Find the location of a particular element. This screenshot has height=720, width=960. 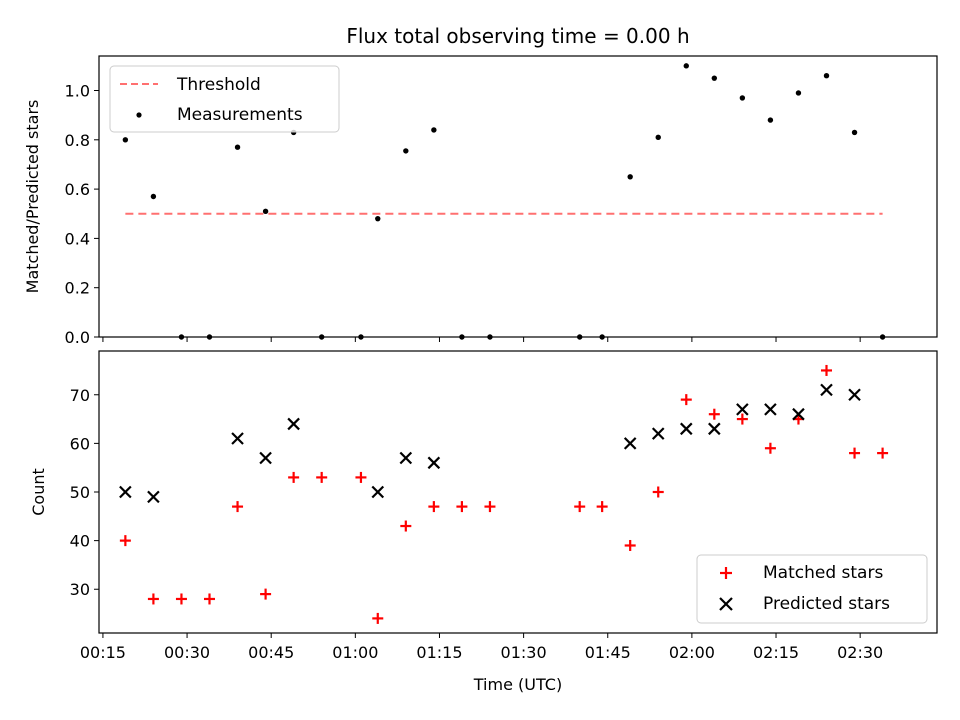

bottom-y-tick-label: 50 is located at coordinates (80, 492).